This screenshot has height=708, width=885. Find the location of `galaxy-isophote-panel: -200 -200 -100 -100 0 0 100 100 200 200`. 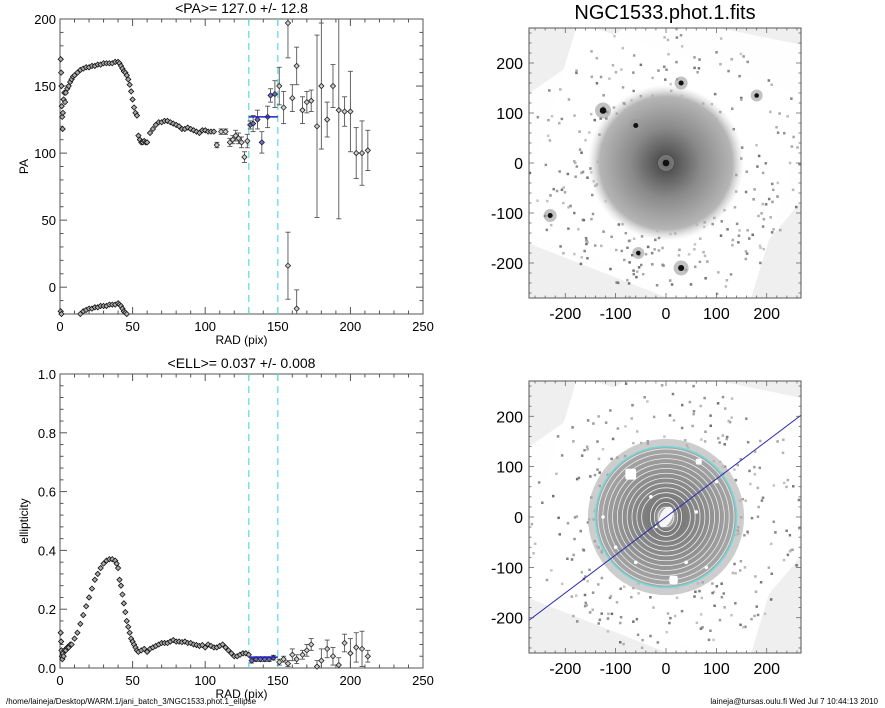

galaxy-isophote-panel: -200 -200 -100 -100 0 0 100 100 200 200 is located at coordinates (646, 529).